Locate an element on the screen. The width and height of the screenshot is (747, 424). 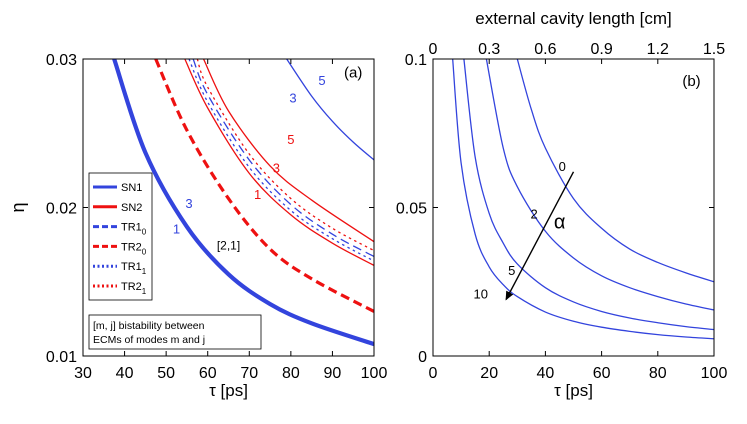
panel-a-legend-label: SN2 is located at coordinates (131, 208).